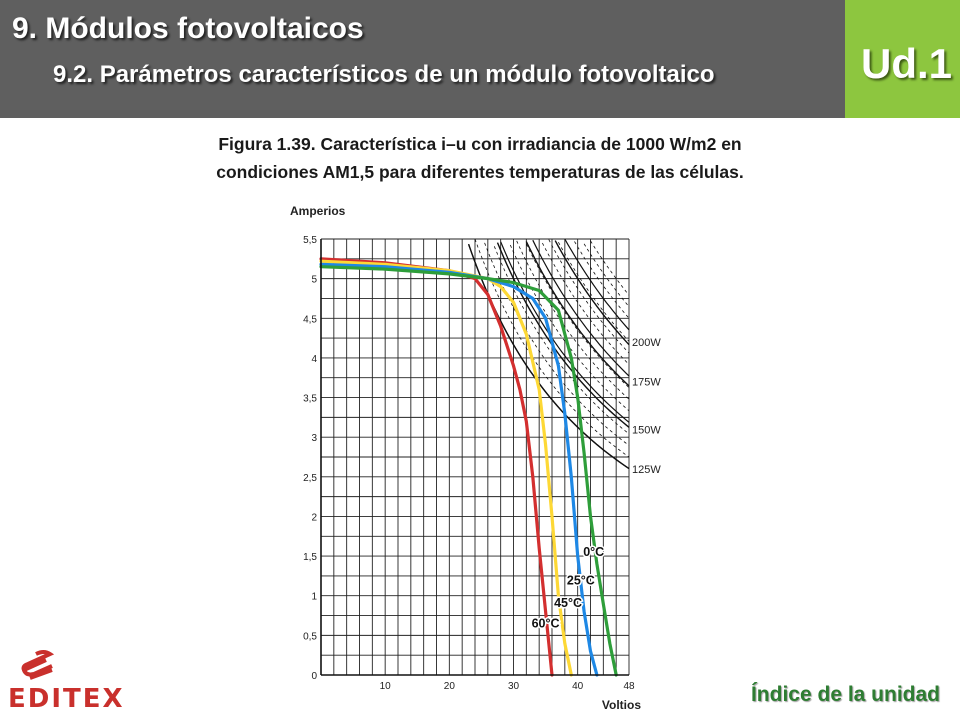  Describe the element at coordinates (310, 636) in the screenshot. I see `y-tick-label: 0,5` at that location.